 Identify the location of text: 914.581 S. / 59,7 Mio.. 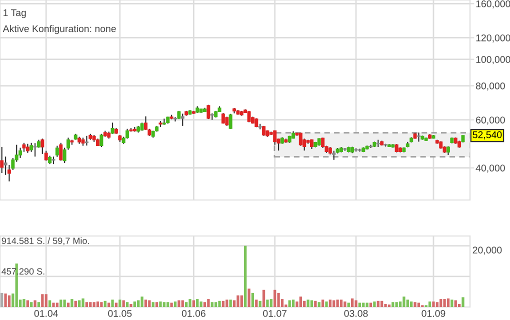
(45, 241).